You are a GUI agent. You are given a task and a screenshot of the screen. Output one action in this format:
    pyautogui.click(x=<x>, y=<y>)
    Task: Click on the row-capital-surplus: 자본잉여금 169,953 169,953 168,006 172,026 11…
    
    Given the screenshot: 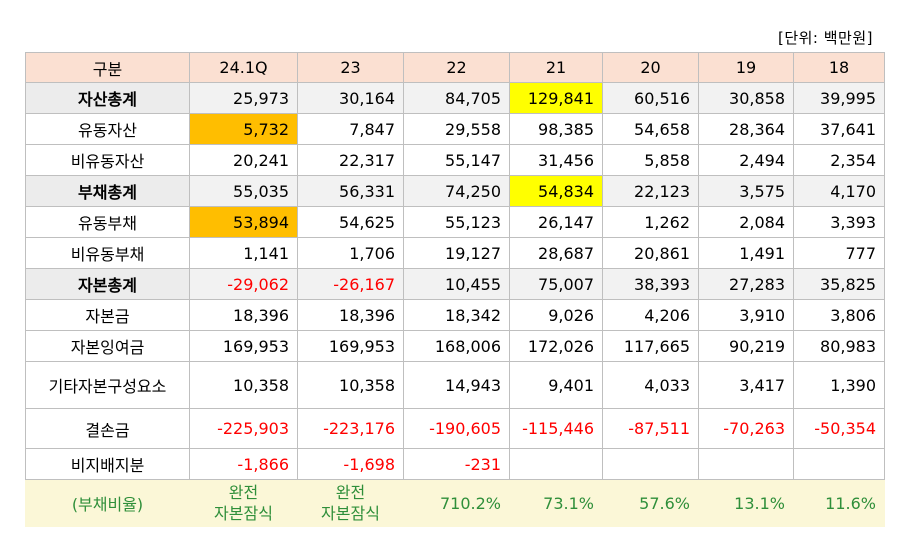 What is the action you would take?
    pyautogui.click(x=455, y=346)
    